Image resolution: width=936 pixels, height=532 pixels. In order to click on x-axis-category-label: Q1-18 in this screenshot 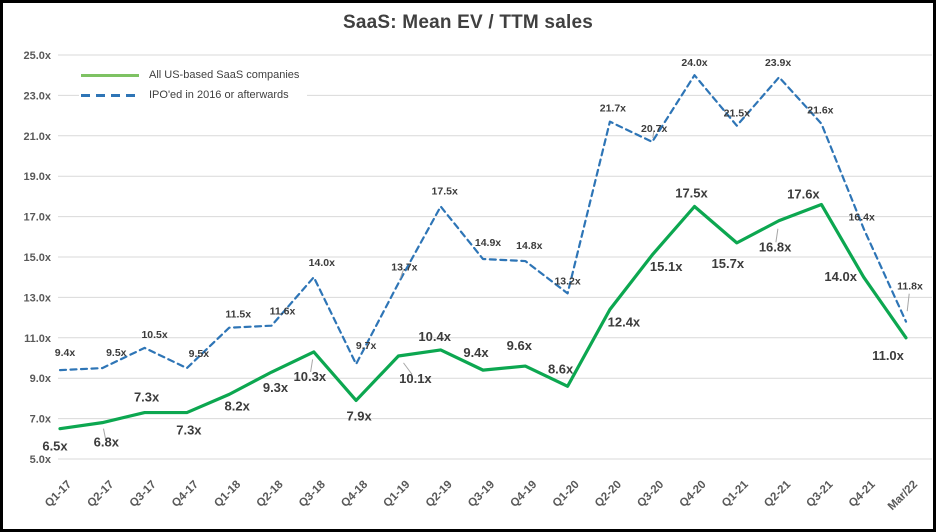, I will do `click(228, 494)`.